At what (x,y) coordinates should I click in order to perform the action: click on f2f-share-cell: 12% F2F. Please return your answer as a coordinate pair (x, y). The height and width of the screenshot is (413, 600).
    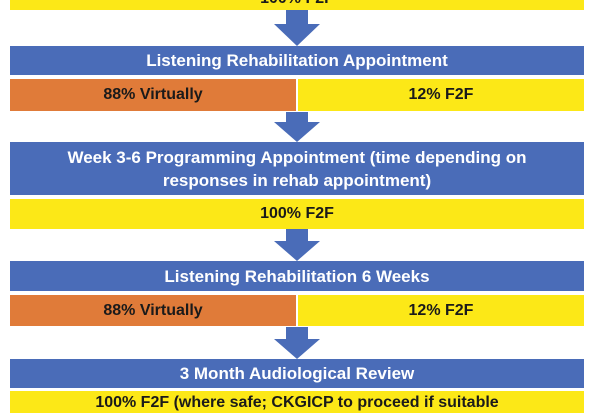
    Looking at the image, I should click on (440, 95).